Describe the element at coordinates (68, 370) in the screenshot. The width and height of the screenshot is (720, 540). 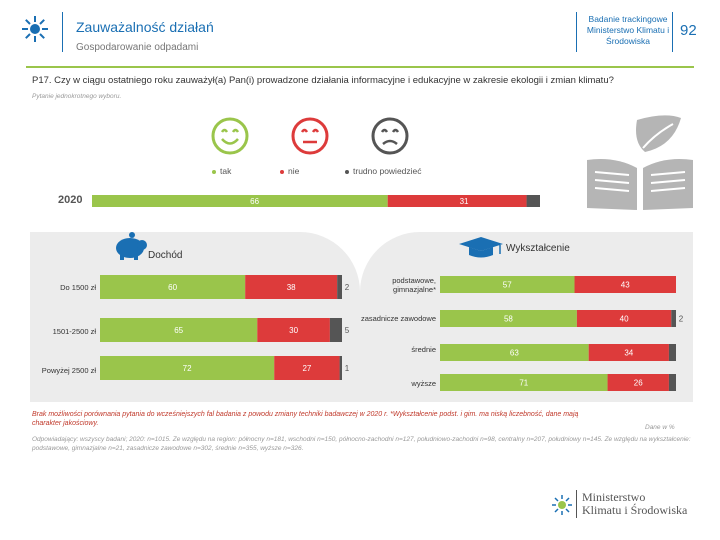
I see `income-row-label: Powyżej 2500 zł` at that location.